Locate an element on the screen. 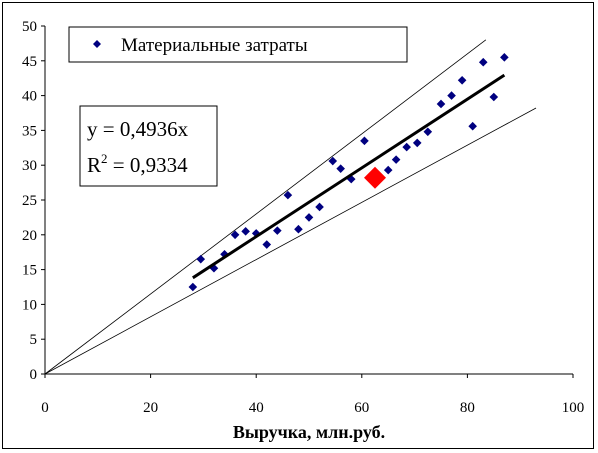  x-tick-label: 40 is located at coordinates (256, 408).